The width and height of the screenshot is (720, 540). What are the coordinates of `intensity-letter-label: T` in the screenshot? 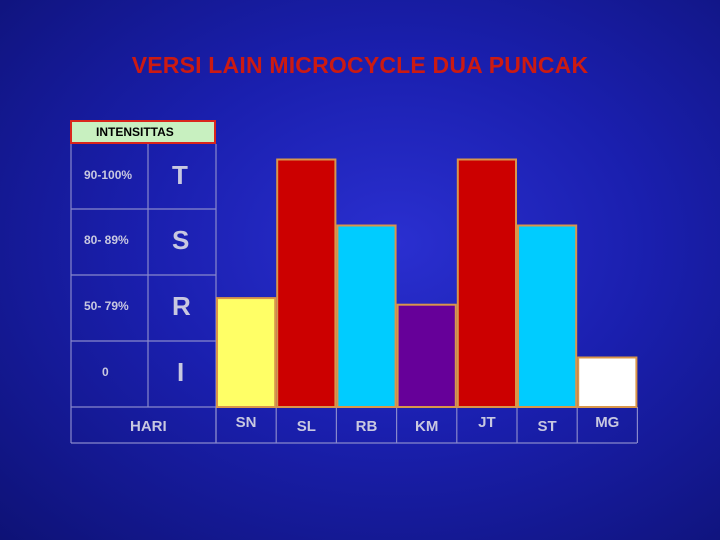 It's located at (180, 175).